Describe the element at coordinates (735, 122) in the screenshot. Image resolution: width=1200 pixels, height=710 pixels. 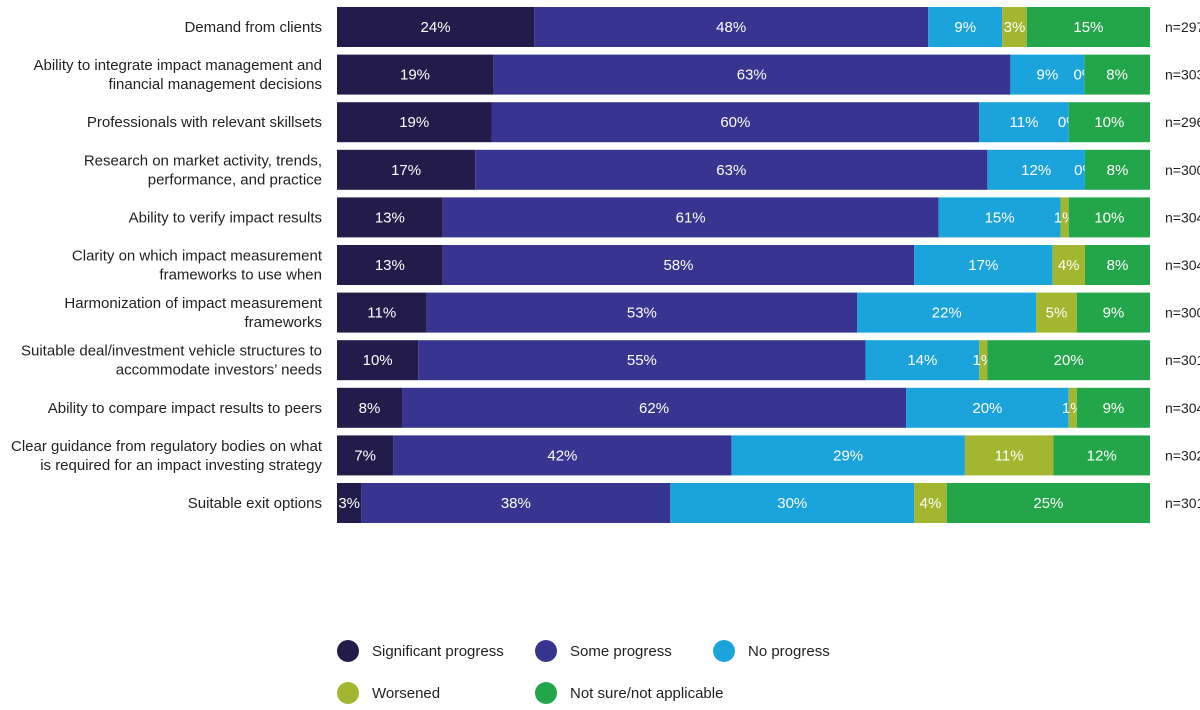
I see `data-label: 60%` at that location.